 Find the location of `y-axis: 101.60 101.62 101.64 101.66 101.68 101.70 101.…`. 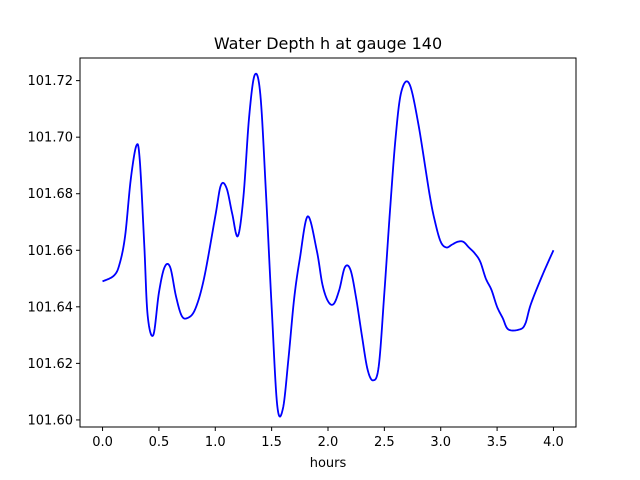

y-axis: 101.60 101.62 101.64 101.66 101.68 101.70 101.… is located at coordinates (54, 251).